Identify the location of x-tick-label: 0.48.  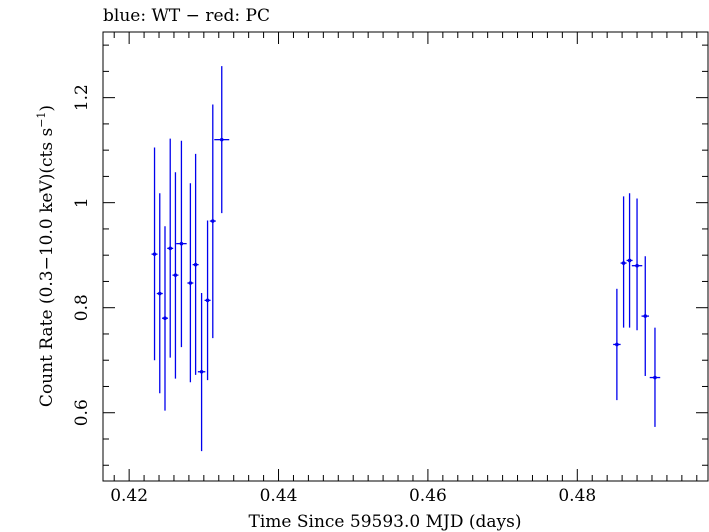
(577, 496).